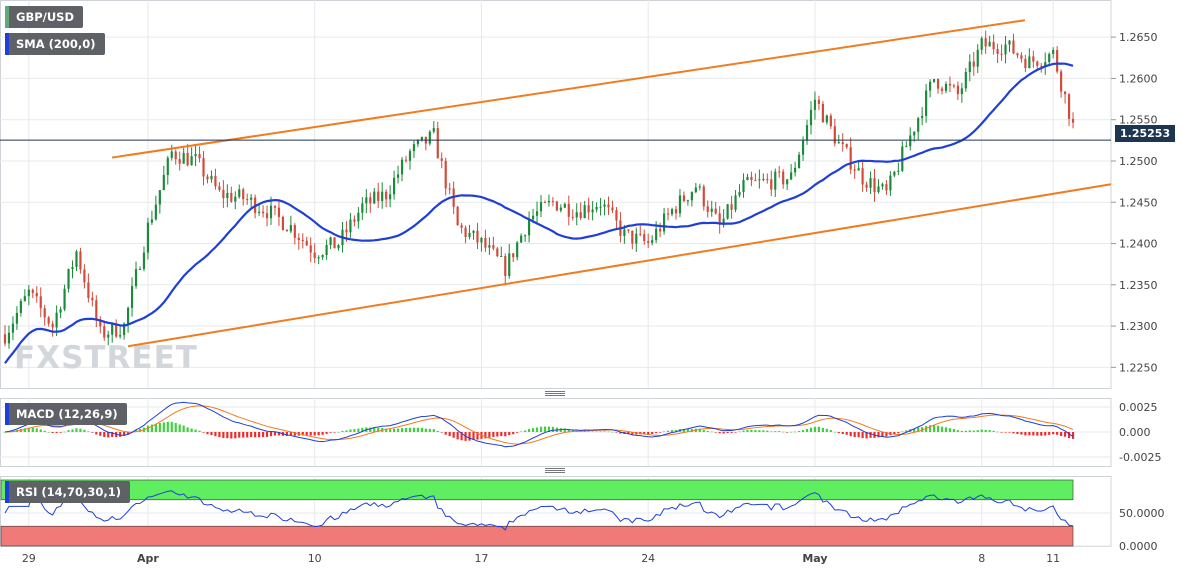 The image size is (1182, 571). What do you see at coordinates (555, 393) in the screenshot?
I see `pane-resize-handle-macd` at bounding box center [555, 393].